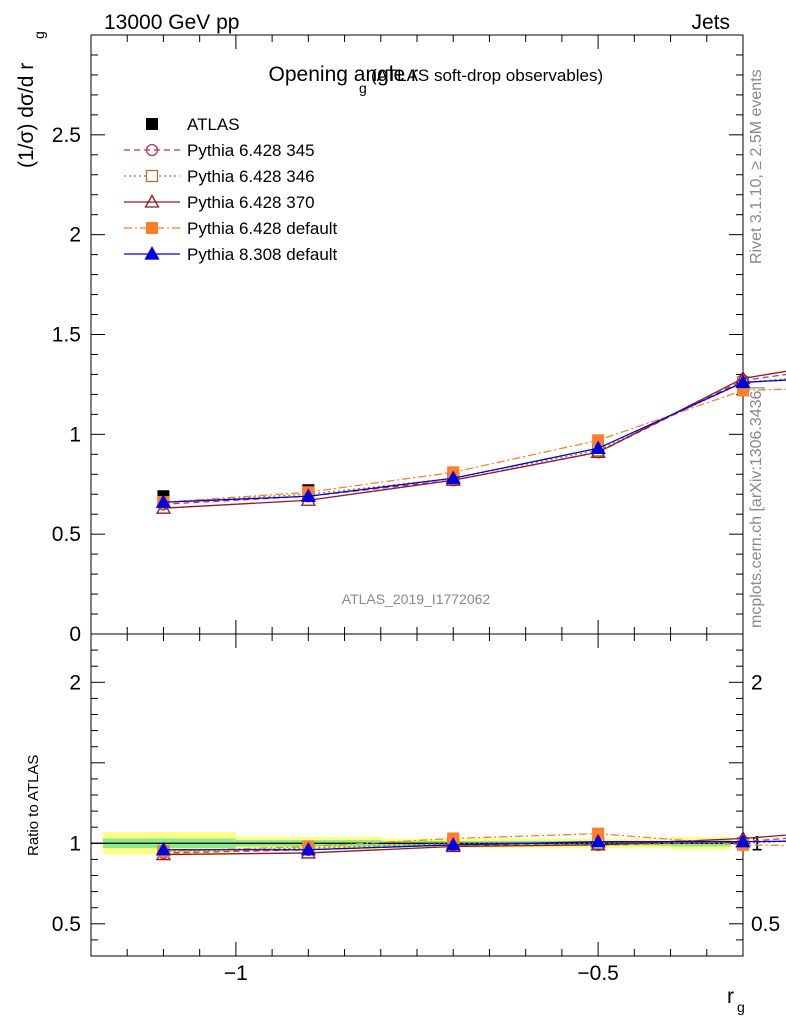  I want to click on legend-entry-pythia-6-428-346: Pythia 6.428 346, so click(219, 176).